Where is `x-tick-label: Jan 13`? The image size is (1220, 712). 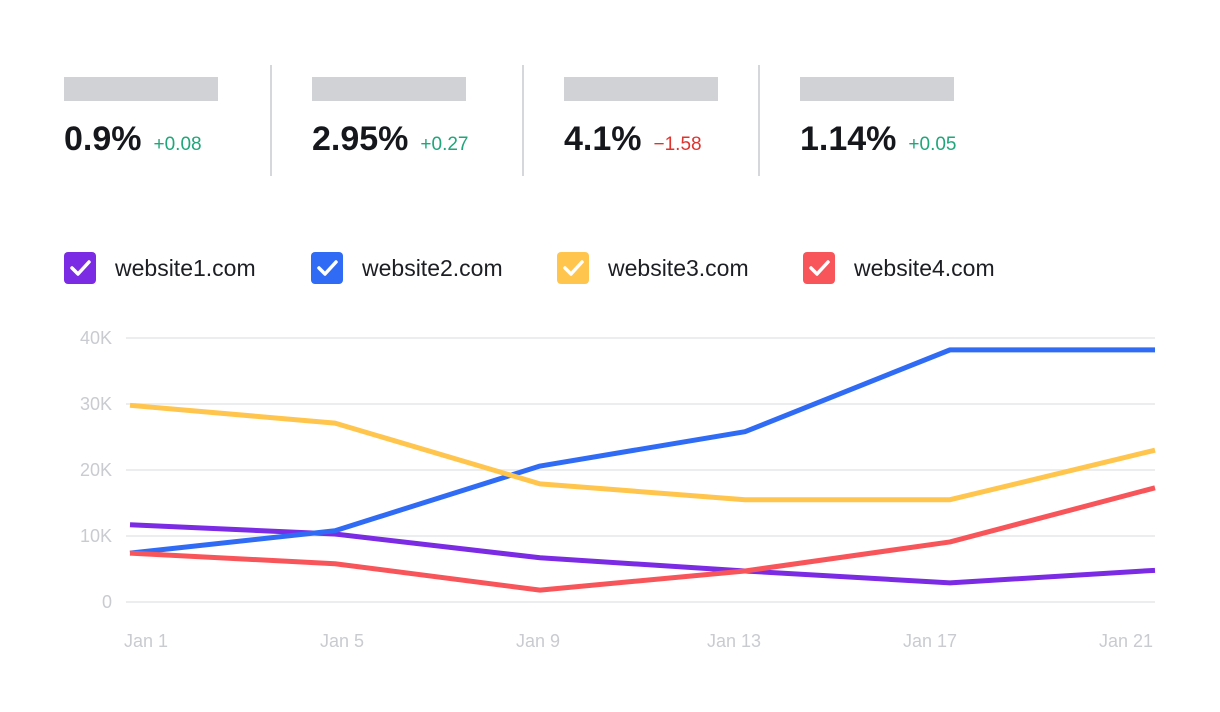
x-tick-label: Jan 13 is located at coordinates (734, 641).